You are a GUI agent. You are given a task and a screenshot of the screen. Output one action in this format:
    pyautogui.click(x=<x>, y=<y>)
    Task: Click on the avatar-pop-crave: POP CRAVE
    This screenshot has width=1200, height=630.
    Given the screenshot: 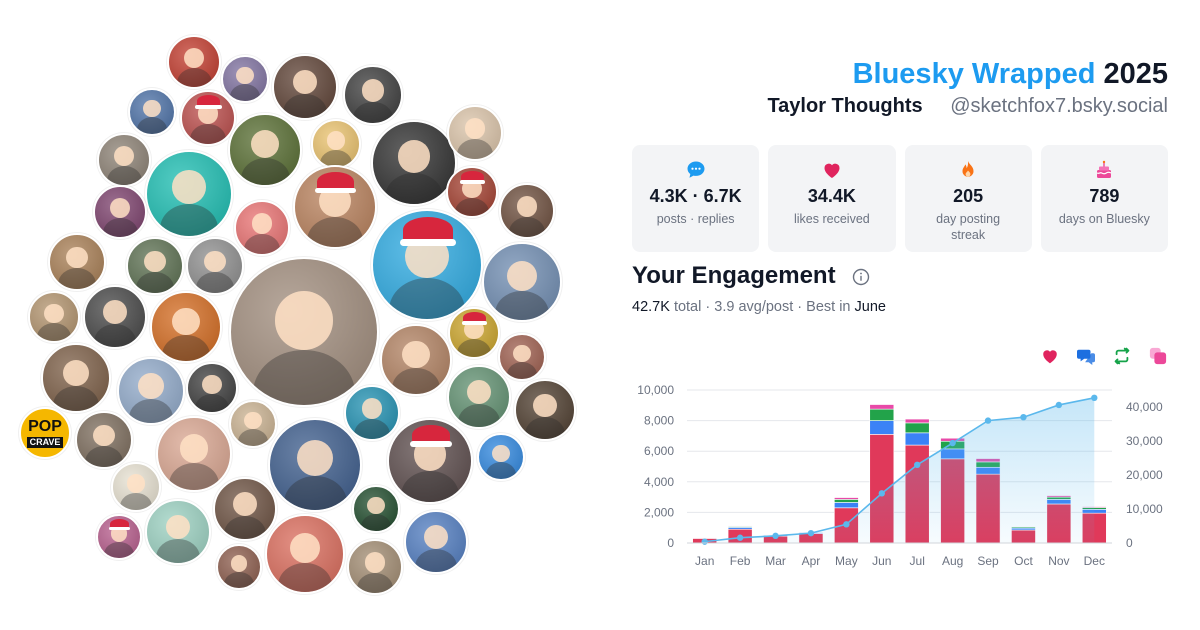 What is the action you would take?
    pyautogui.click(x=45, y=433)
    